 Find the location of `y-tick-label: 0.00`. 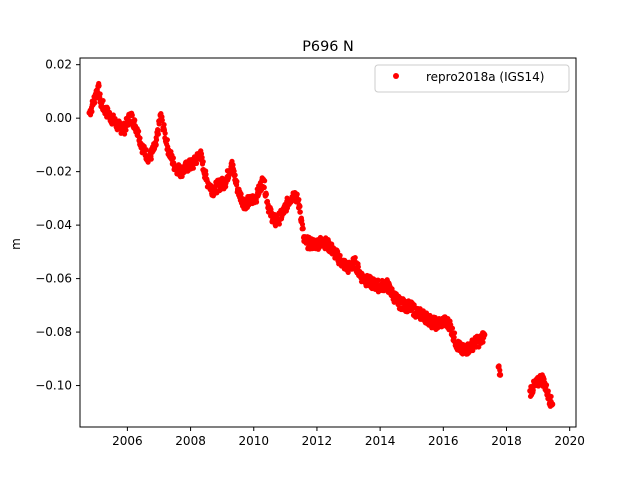

y-tick-label: 0.00 is located at coordinates (58, 118).